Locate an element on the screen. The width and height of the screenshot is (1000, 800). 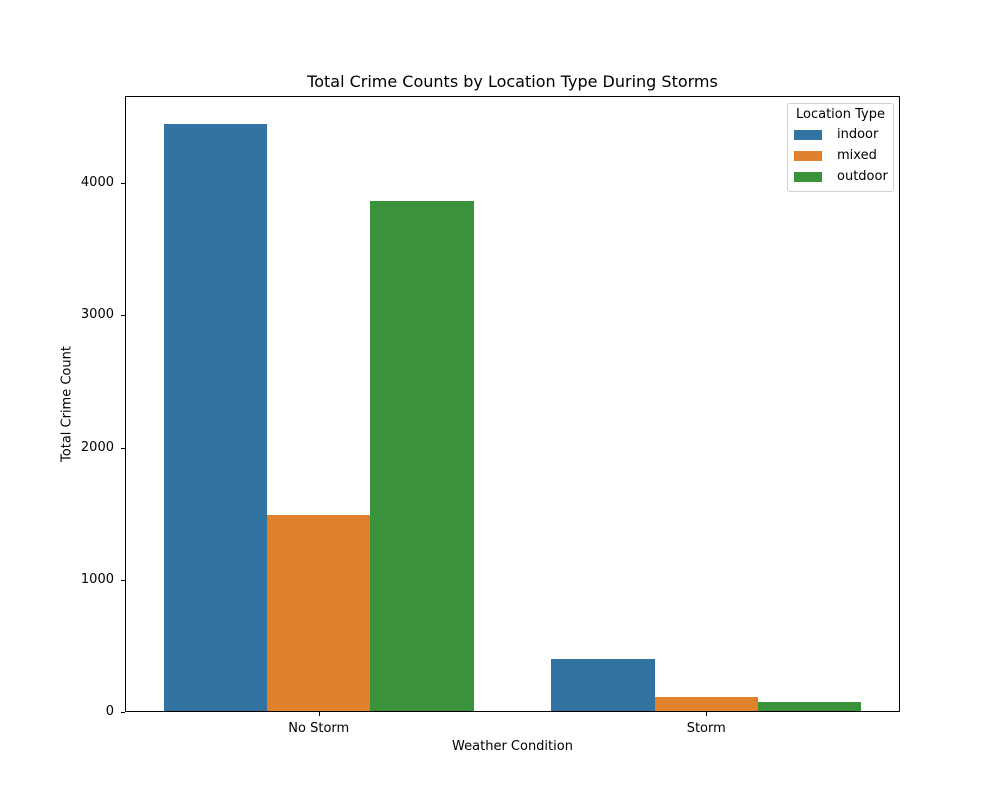
y-tick-label: 4000 is located at coordinates (97, 182).